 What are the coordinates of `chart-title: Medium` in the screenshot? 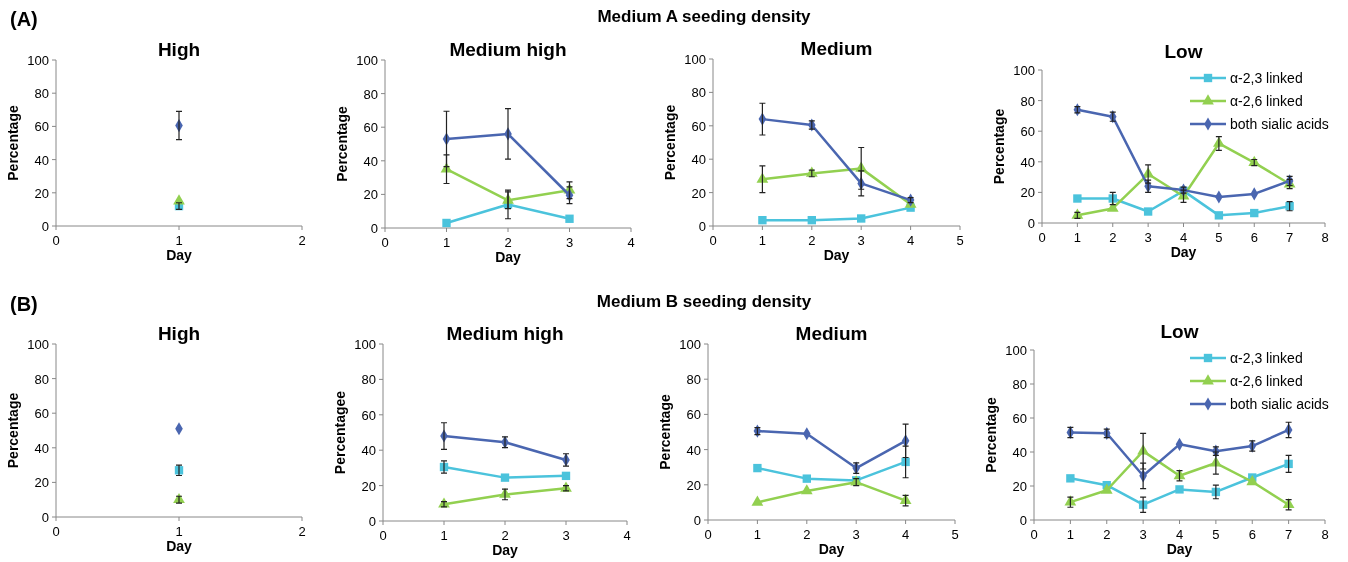 It's located at (831, 333).